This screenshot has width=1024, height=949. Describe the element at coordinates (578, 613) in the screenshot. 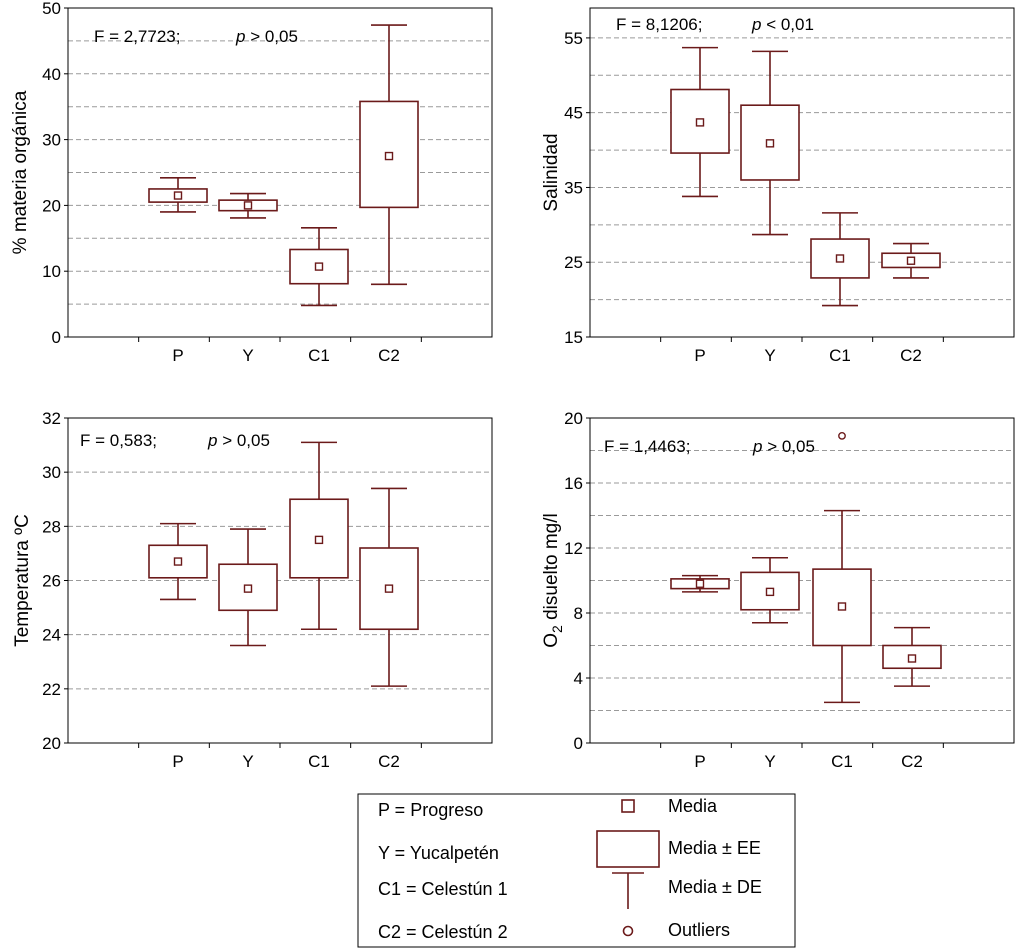

I see `y-tick-label: 8` at that location.